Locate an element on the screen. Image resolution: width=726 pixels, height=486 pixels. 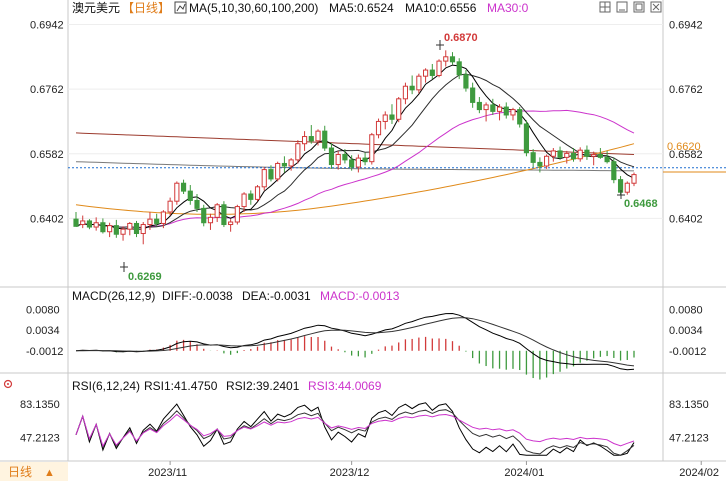
date-label: 2023/11 is located at coordinates (167, 473).